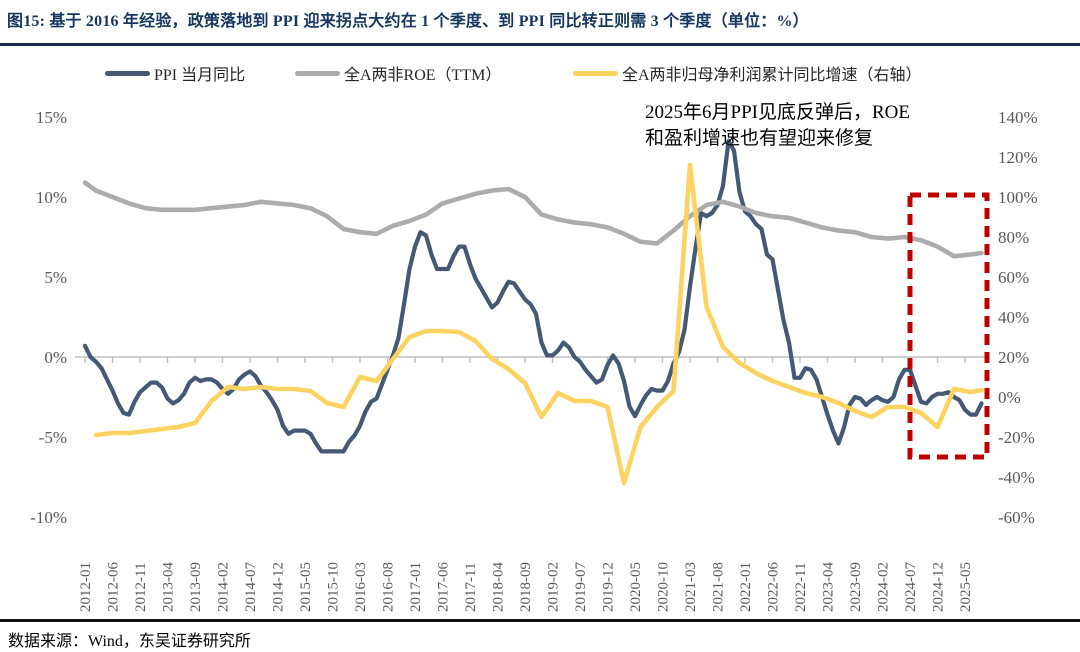  What do you see at coordinates (829, 587) in the screenshot?
I see `x-axis-label: 2023-04` at bounding box center [829, 587].